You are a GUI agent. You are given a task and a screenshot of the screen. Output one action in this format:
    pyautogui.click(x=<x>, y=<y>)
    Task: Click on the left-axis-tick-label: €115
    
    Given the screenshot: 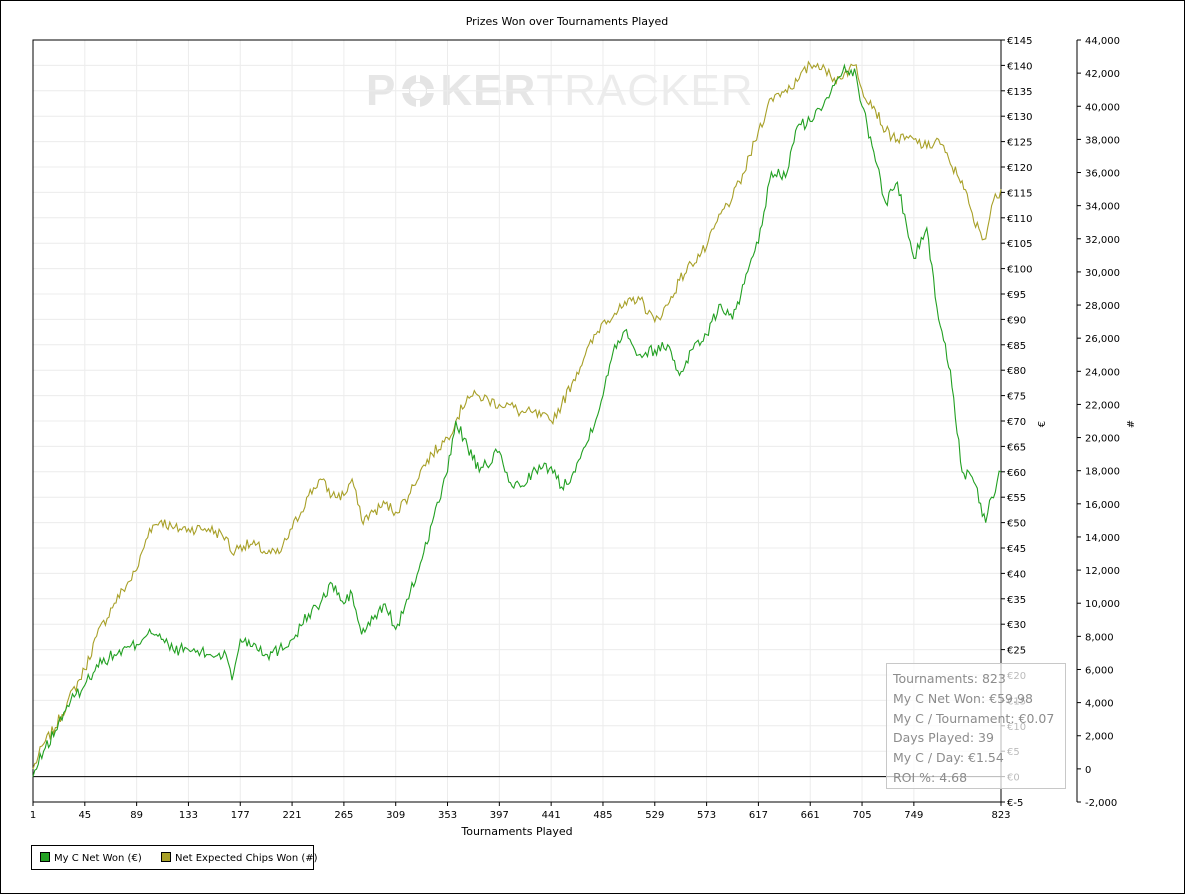 What is the action you would take?
    pyautogui.click(x=1019, y=193)
    